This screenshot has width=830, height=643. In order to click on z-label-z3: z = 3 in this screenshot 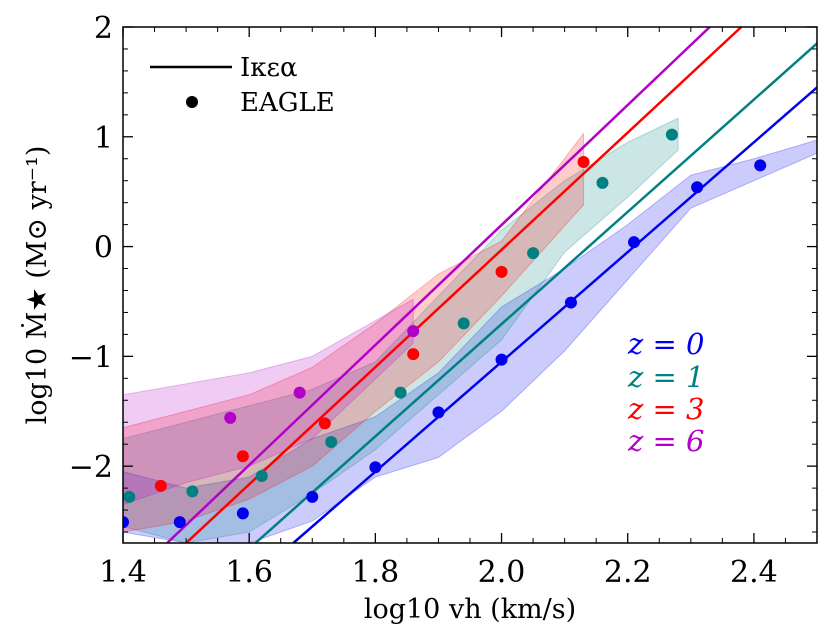, I will do `click(665, 409)`.